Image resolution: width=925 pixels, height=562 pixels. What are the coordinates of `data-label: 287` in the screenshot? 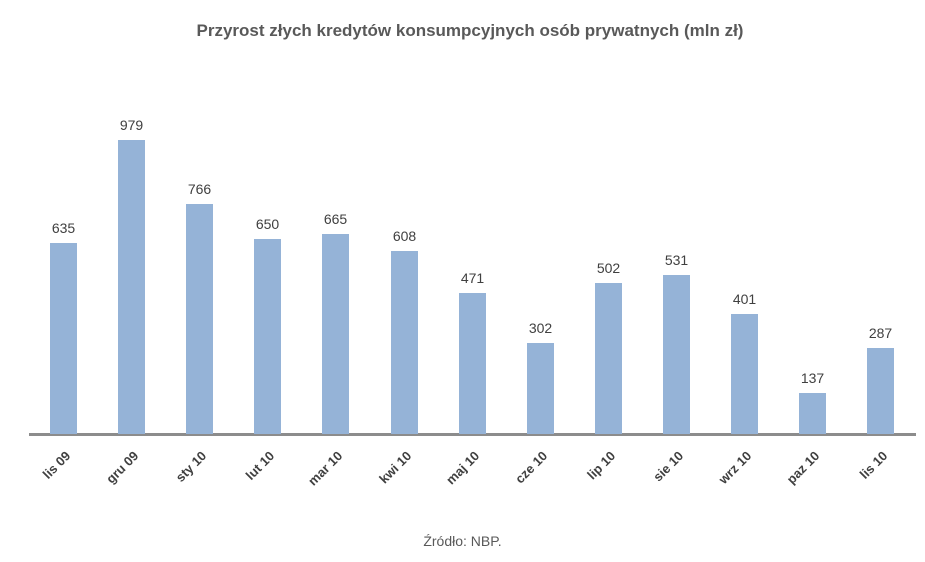 It's located at (880, 333).